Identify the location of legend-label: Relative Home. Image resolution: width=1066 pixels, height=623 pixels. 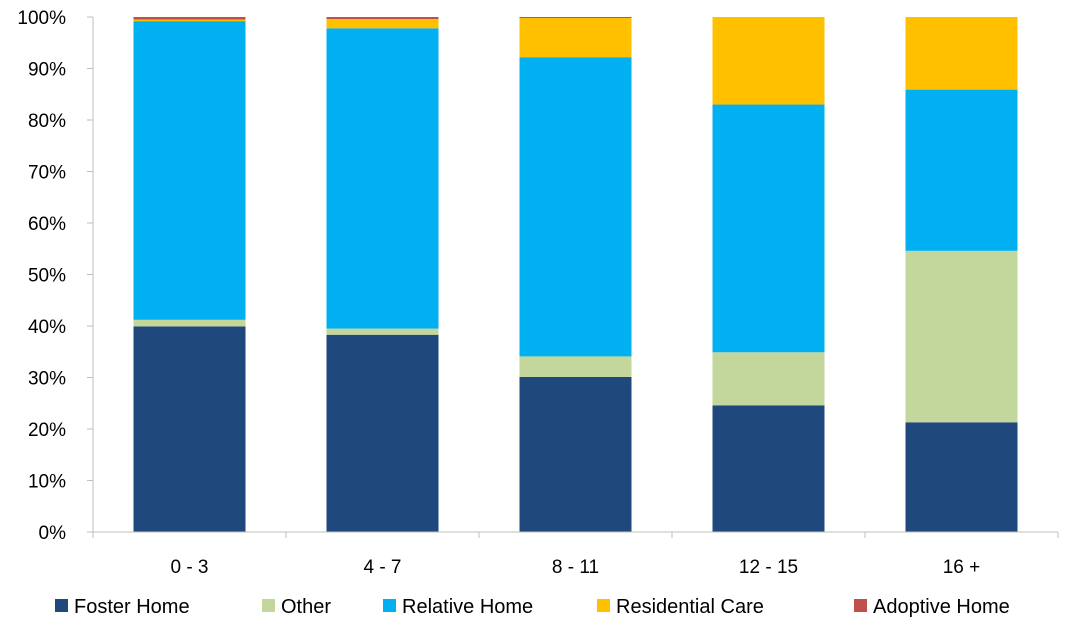
(467, 607).